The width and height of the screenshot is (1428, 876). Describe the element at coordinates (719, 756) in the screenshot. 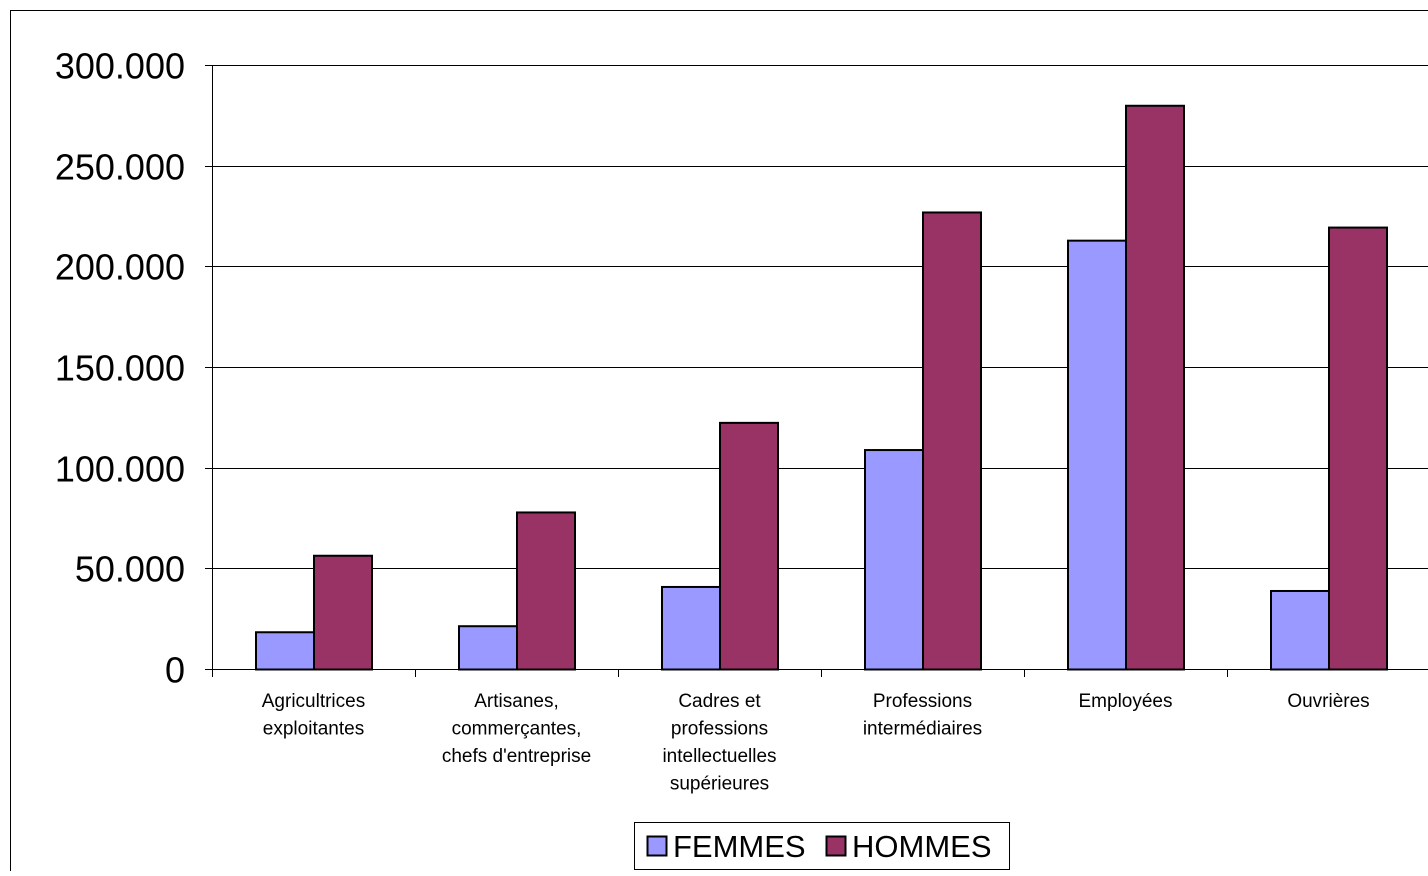

I see `x-tick-label-line: intellectuelles` at that location.